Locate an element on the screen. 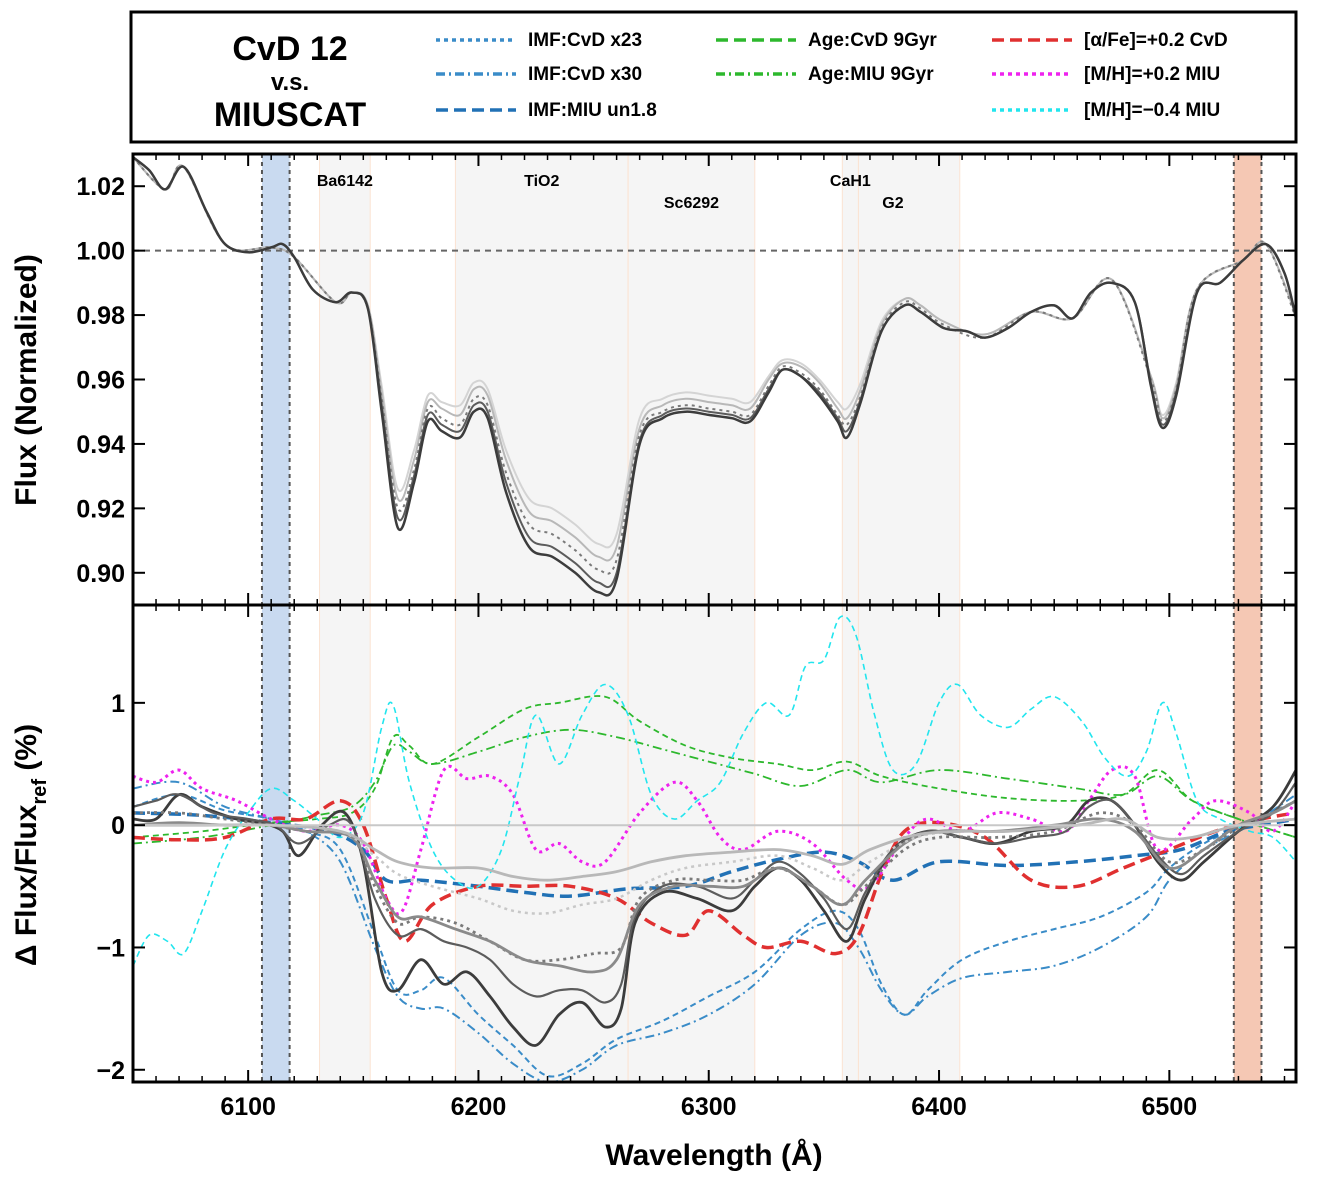 The image size is (1322, 1190). y-tick-label: −2 is located at coordinates (110, 1071).